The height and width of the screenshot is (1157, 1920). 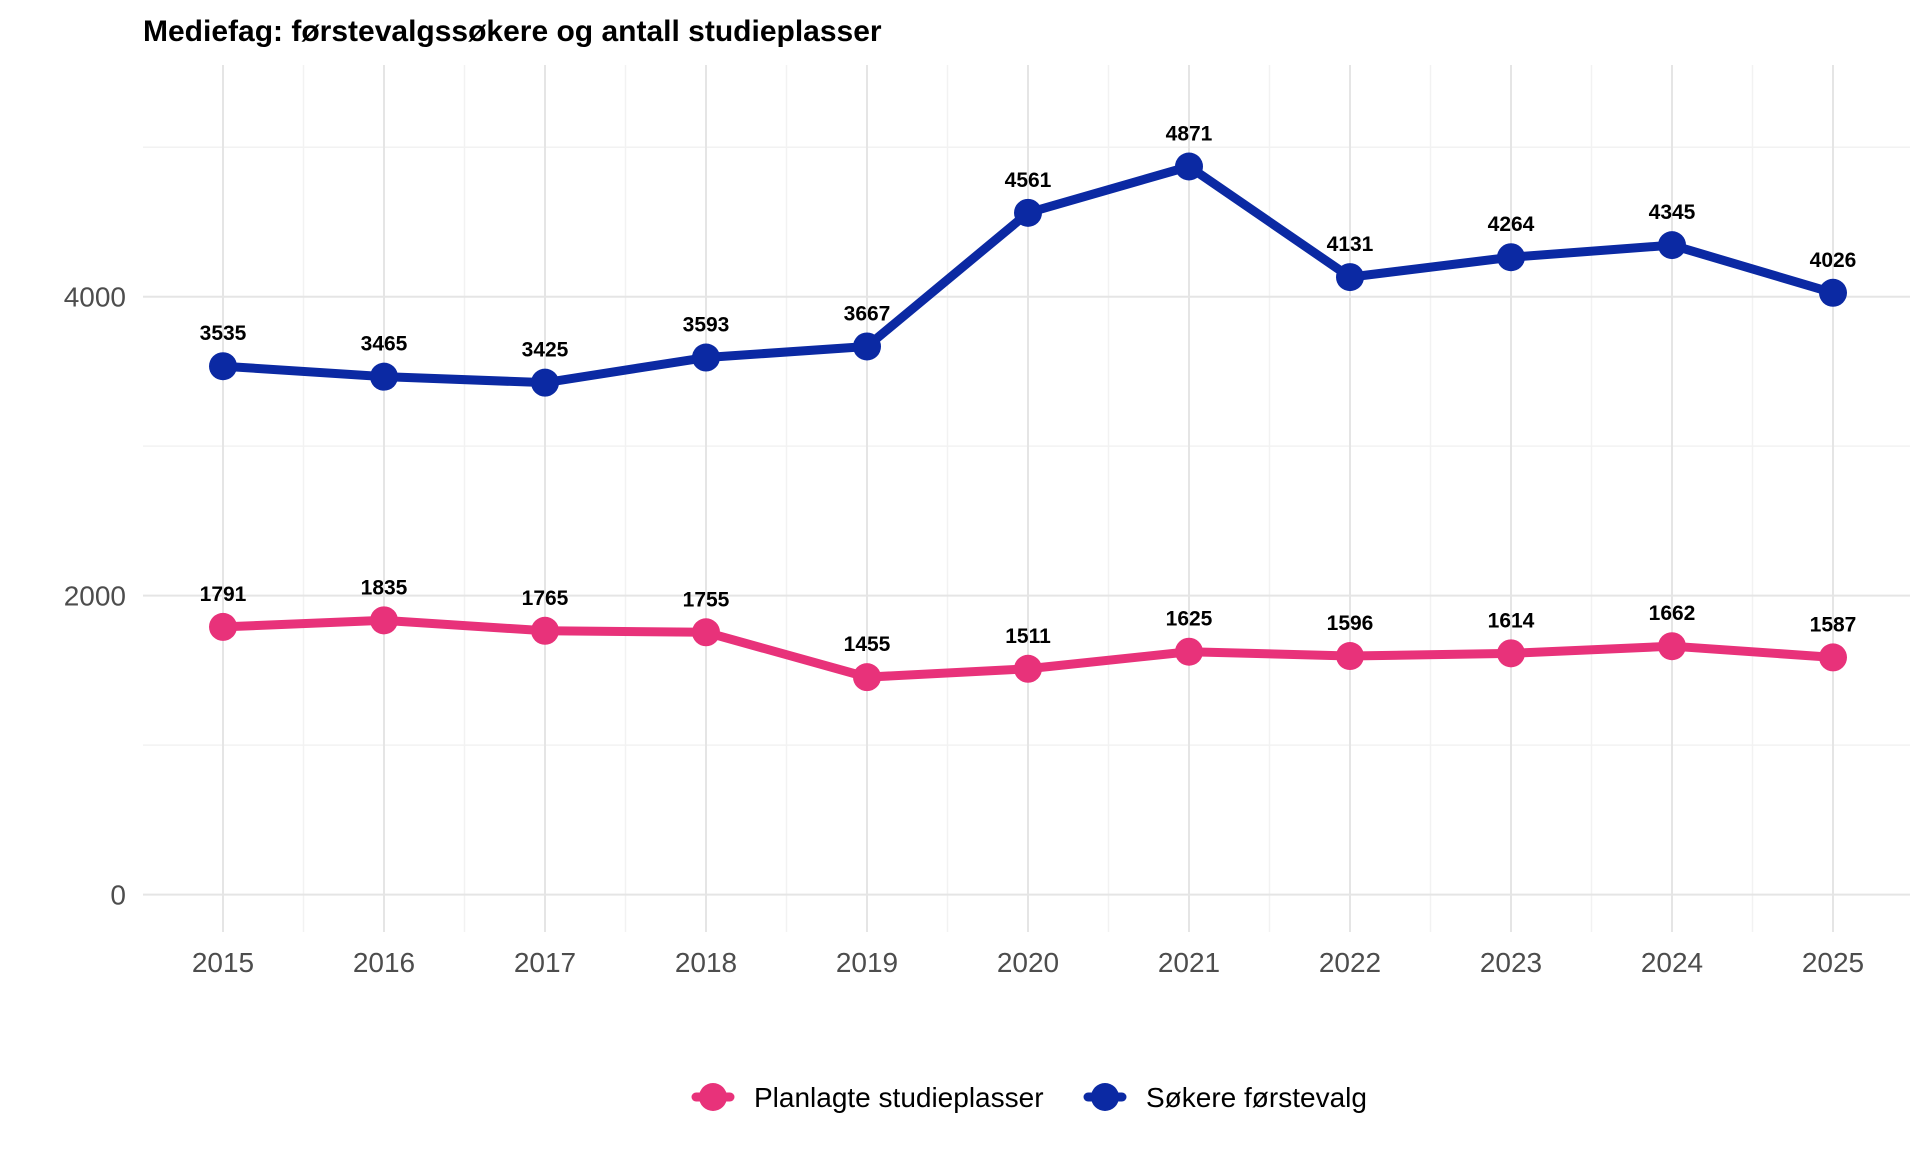 What do you see at coordinates (706, 325) in the screenshot?
I see `data-label-s-kere-f-rstevalg: 3593` at bounding box center [706, 325].